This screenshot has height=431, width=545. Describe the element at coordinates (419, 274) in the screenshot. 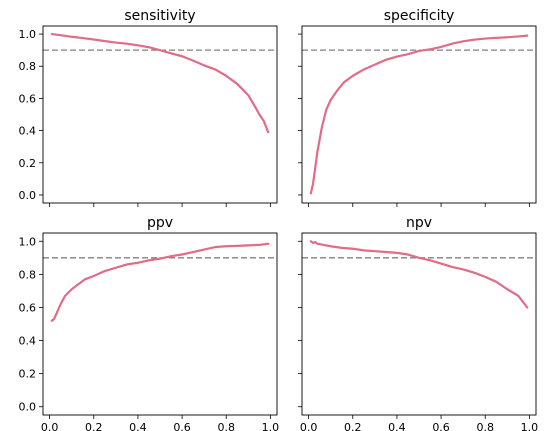

I see `series-line-npv` at that location.